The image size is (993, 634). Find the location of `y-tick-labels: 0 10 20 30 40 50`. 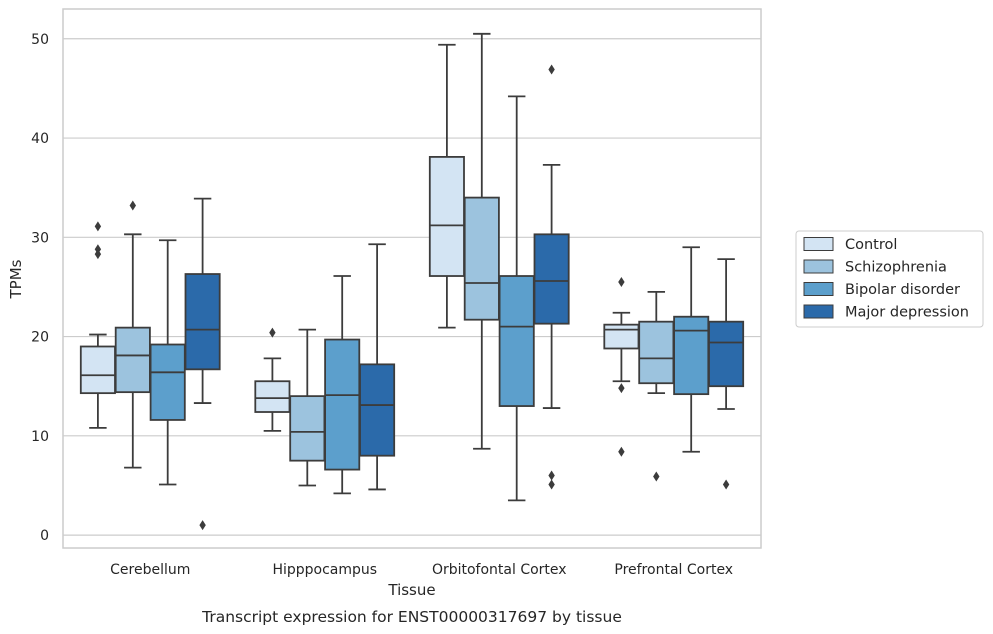

y-tick-labels: 0 10 20 30 40 50 is located at coordinates (40, 288).